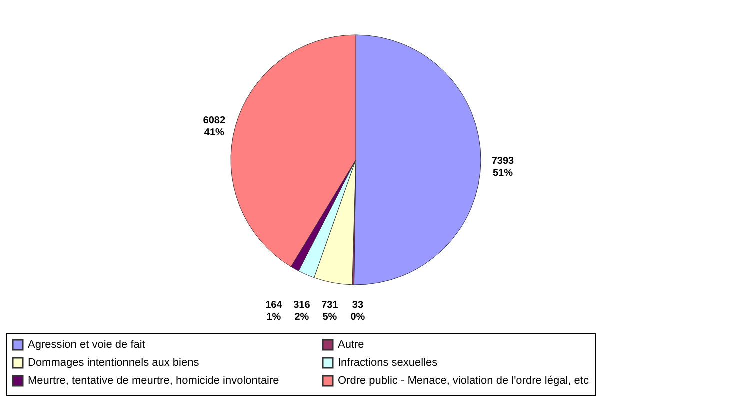 Image resolution: width=732 pixels, height=413 pixels. What do you see at coordinates (388, 363) in the screenshot?
I see `legend-label: Infractions sexuelles` at bounding box center [388, 363].